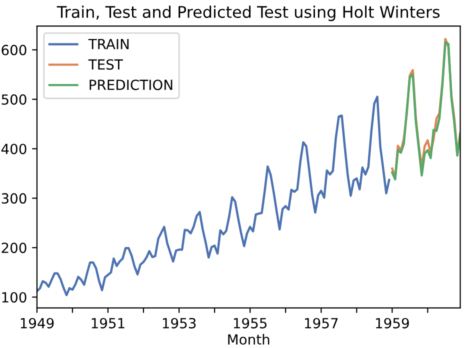  What do you see at coordinates (179, 323) in the screenshot?
I see `x-tick-label: 1953` at bounding box center [179, 323].